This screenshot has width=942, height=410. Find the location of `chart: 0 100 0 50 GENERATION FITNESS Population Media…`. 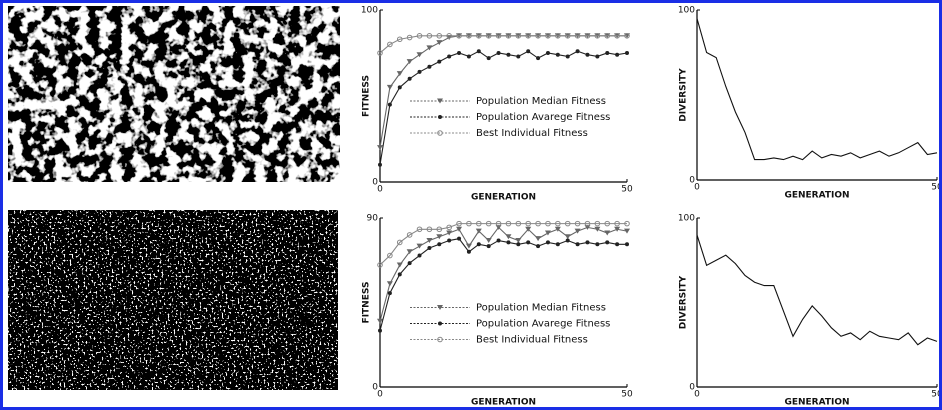

chart: 0 100 0 50 GENERATION FITNESS Population Media… is located at coordinates (497, 104).